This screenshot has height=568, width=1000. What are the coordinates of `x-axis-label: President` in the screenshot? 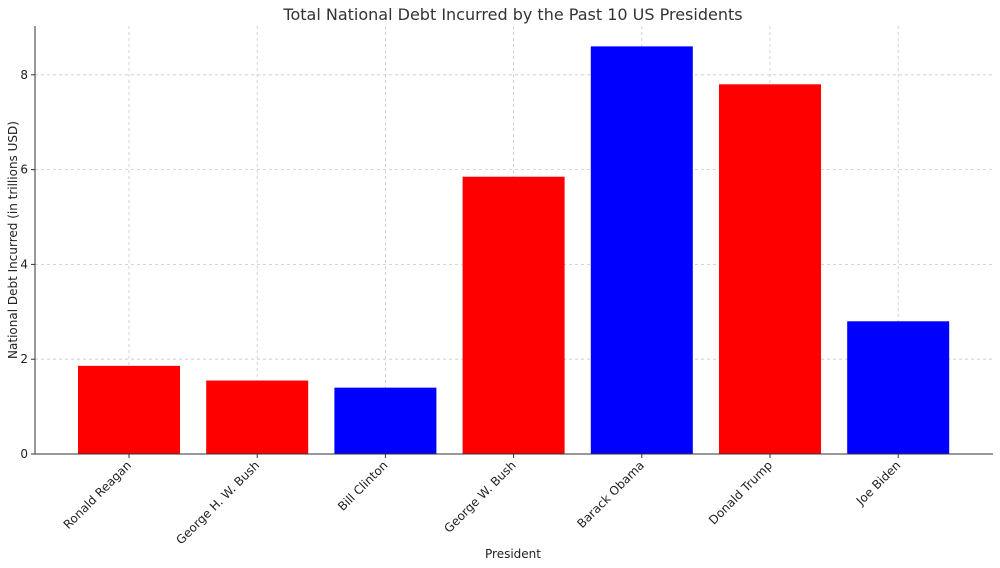 It's located at (513, 554).